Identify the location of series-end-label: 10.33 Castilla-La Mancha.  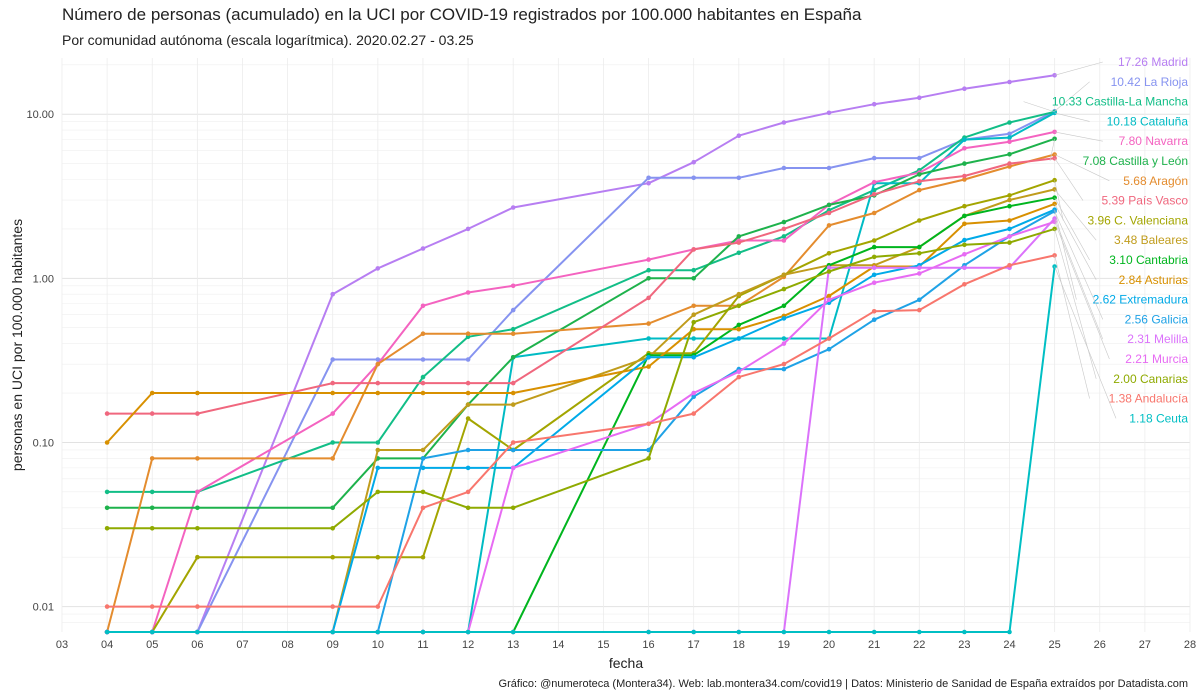
(1120, 102).